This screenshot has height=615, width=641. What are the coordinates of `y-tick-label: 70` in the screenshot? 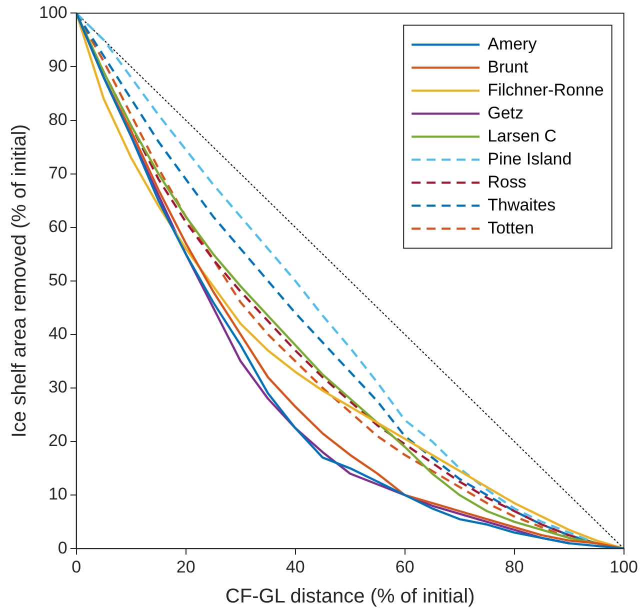 It's located at (58, 173).